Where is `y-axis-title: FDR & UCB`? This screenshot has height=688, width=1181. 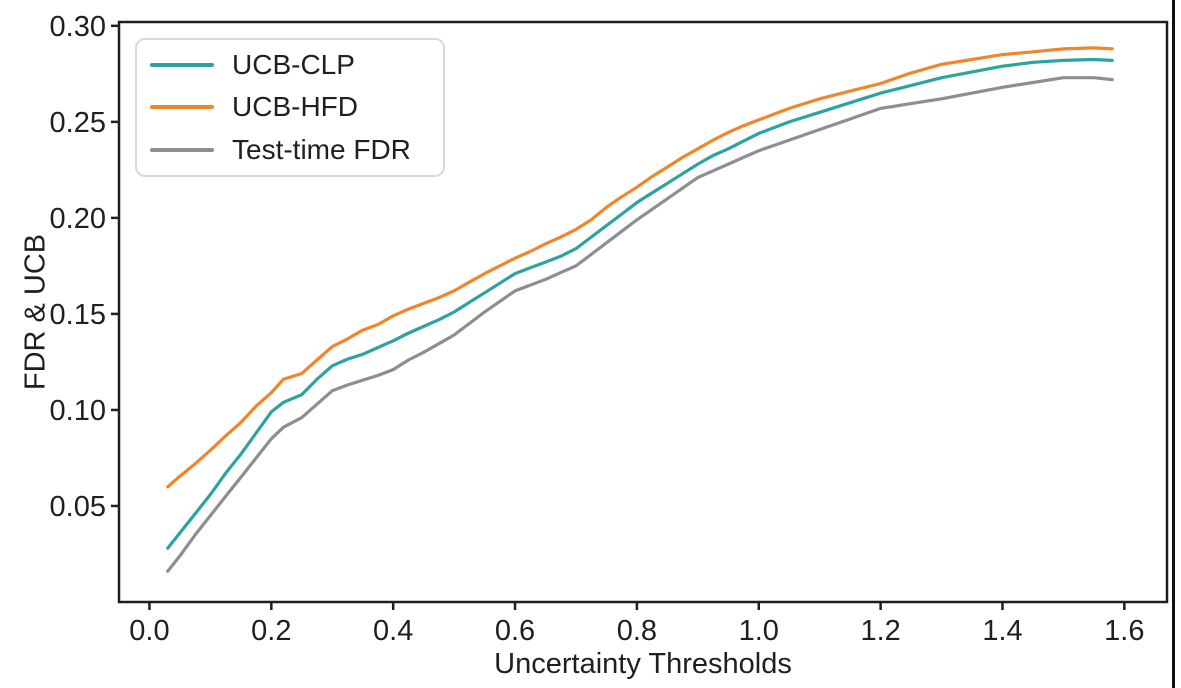 y-axis-title: FDR & UCB is located at coordinates (35, 312).